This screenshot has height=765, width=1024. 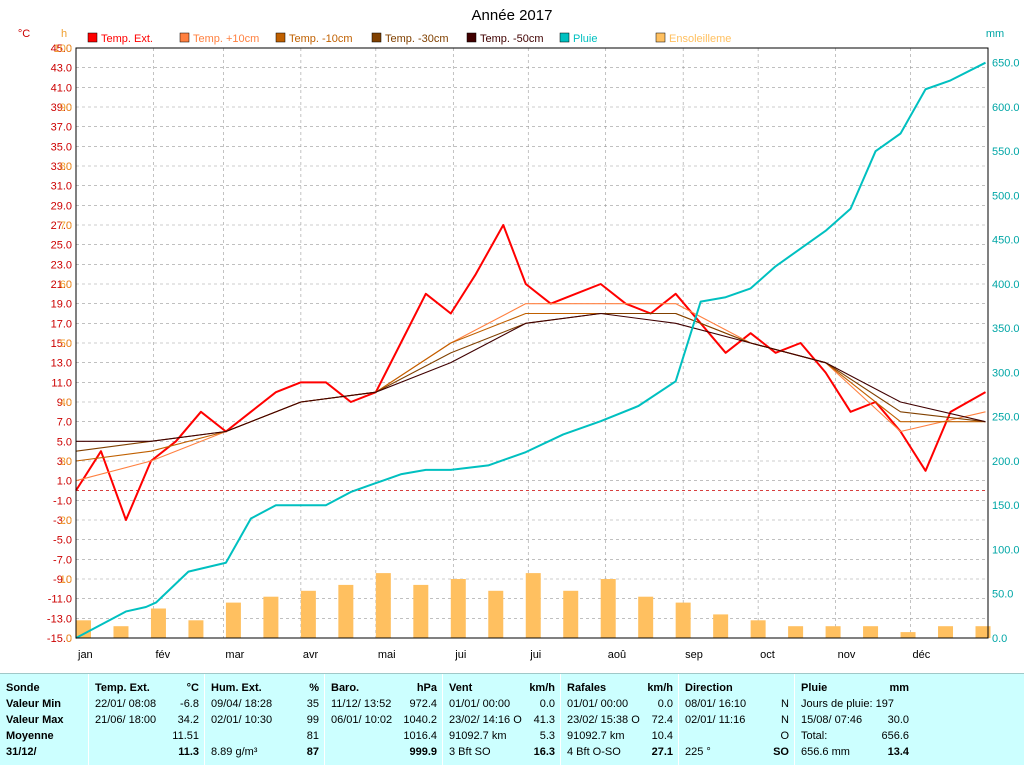 What do you see at coordinates (662, 736) in the screenshot?
I see `stats-value: 10.4` at bounding box center [662, 736].